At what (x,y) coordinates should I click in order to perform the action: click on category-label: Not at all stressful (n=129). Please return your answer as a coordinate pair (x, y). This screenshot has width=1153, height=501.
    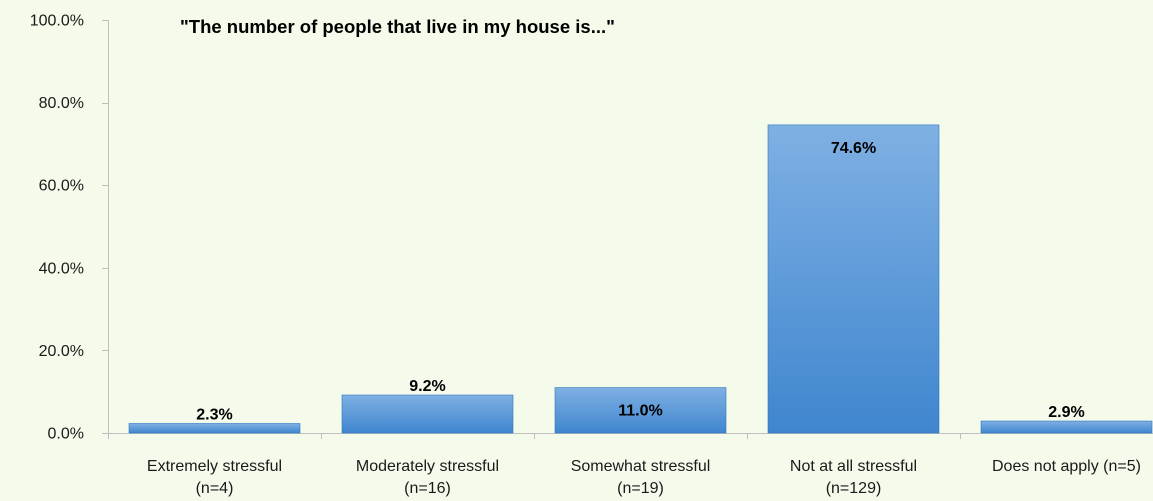
    Looking at the image, I should click on (853, 477).